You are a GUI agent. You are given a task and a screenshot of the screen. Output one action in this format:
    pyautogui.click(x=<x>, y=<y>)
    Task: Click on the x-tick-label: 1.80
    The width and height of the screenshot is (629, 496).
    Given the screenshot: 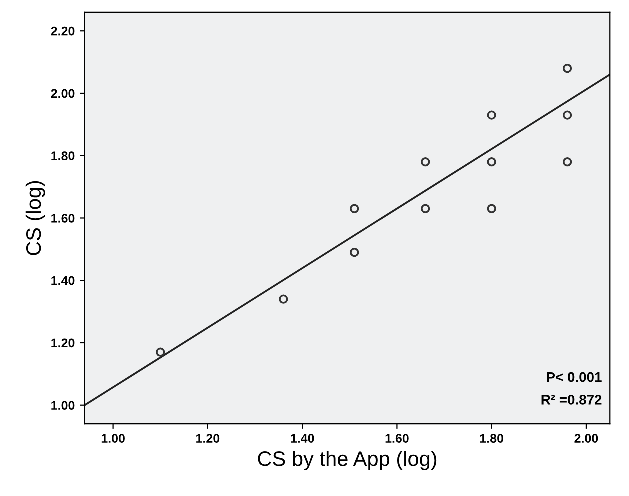 What is the action you would take?
    pyautogui.click(x=492, y=438)
    